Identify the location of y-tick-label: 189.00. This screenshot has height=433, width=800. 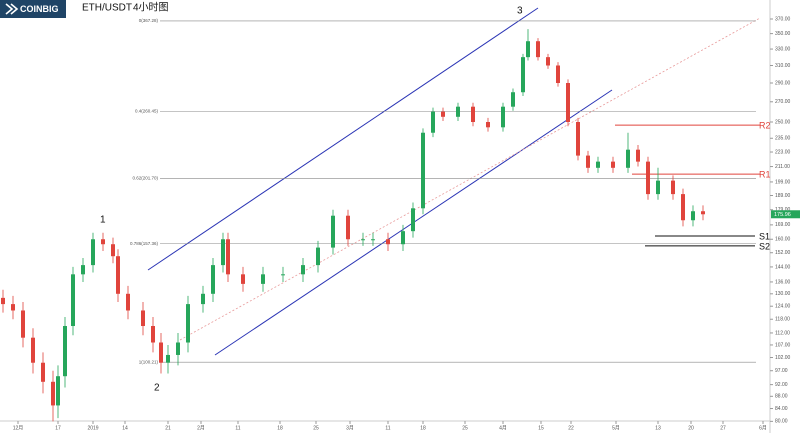
(783, 196).